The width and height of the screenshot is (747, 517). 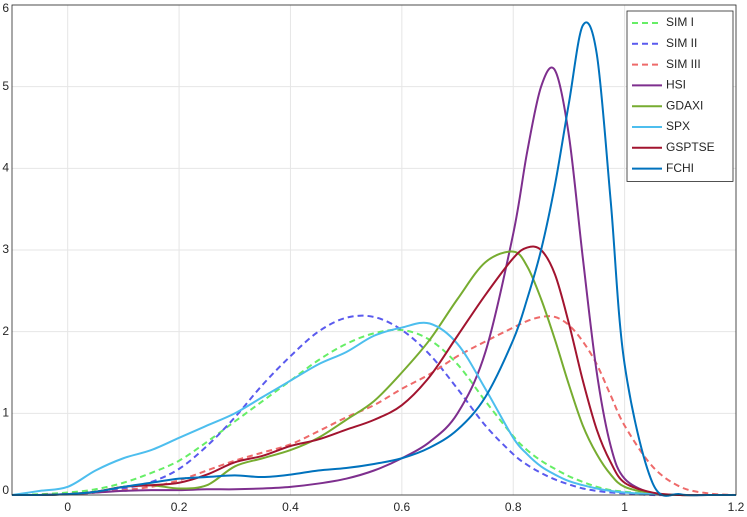 I want to click on legend-label: SIM III, so click(x=683, y=64).